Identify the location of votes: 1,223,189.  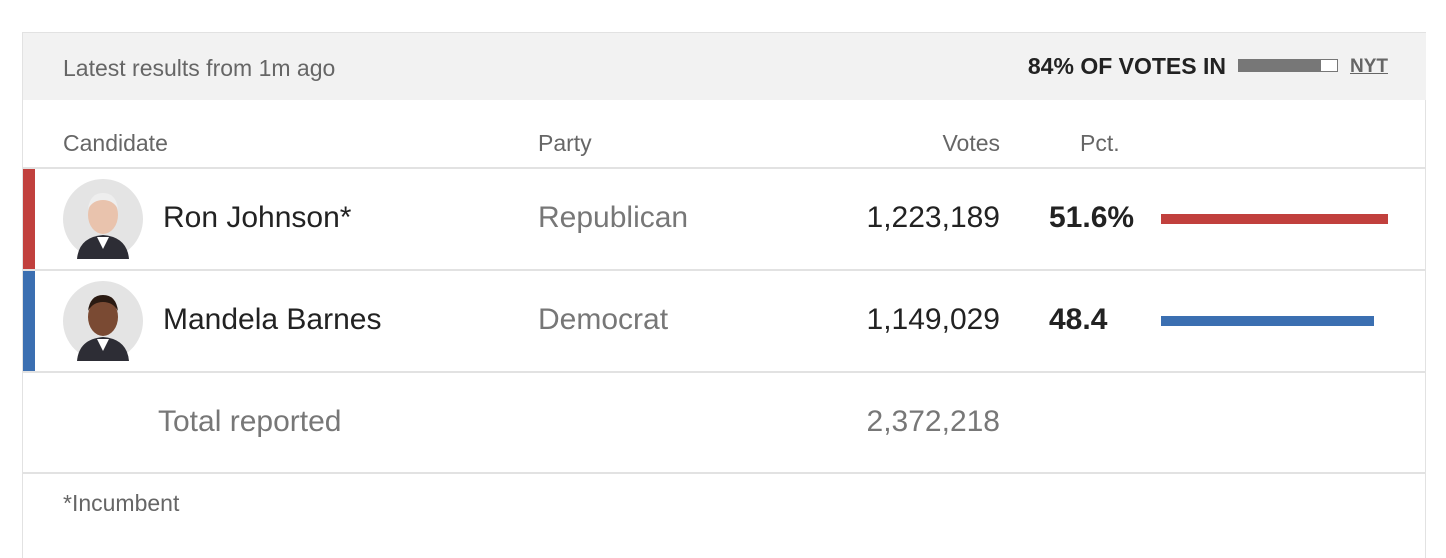
(933, 217).